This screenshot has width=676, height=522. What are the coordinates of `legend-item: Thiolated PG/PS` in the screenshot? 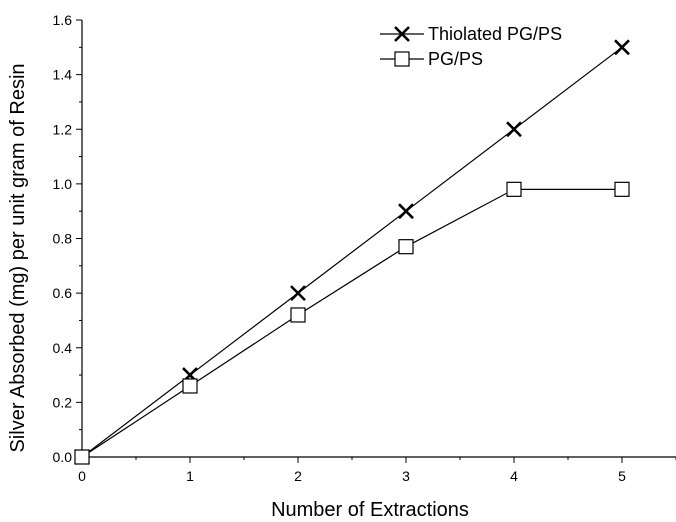 It's located at (471, 34).